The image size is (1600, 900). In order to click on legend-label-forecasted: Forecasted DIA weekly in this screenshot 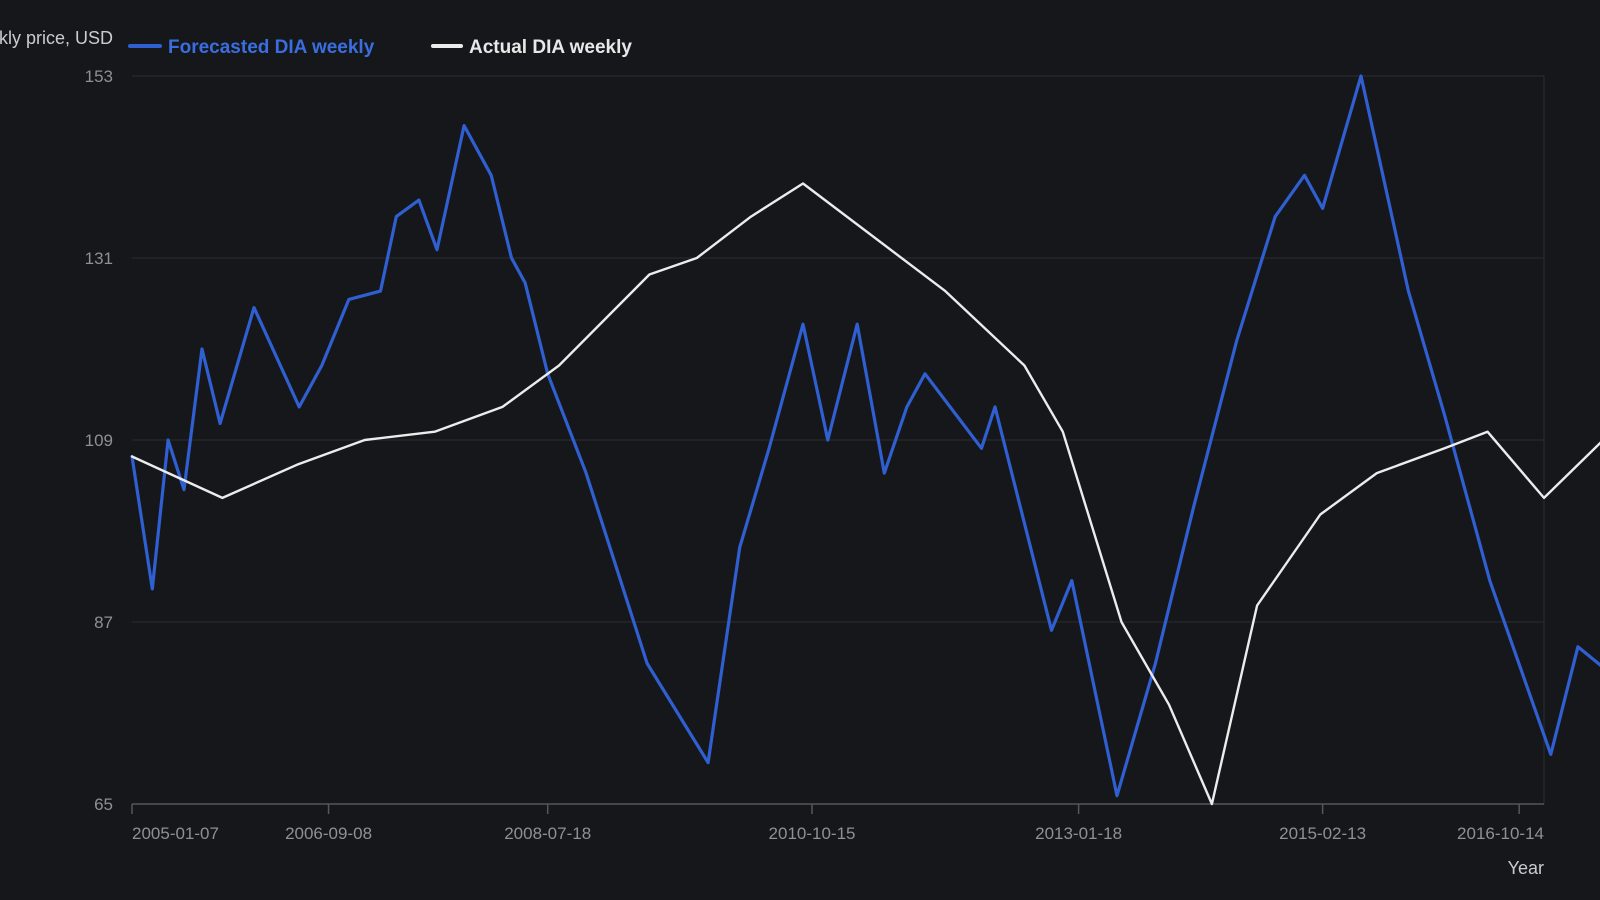, I will do `click(271, 47)`.